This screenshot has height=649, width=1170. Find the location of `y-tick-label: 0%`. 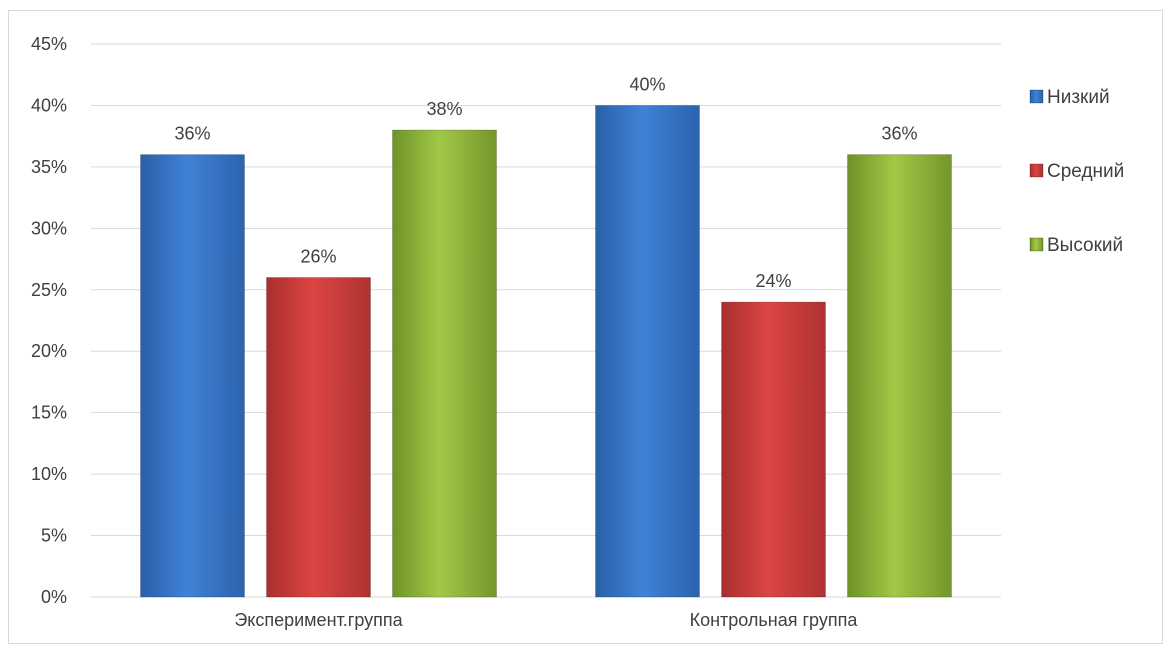

y-tick-label: 0% is located at coordinates (54, 597).